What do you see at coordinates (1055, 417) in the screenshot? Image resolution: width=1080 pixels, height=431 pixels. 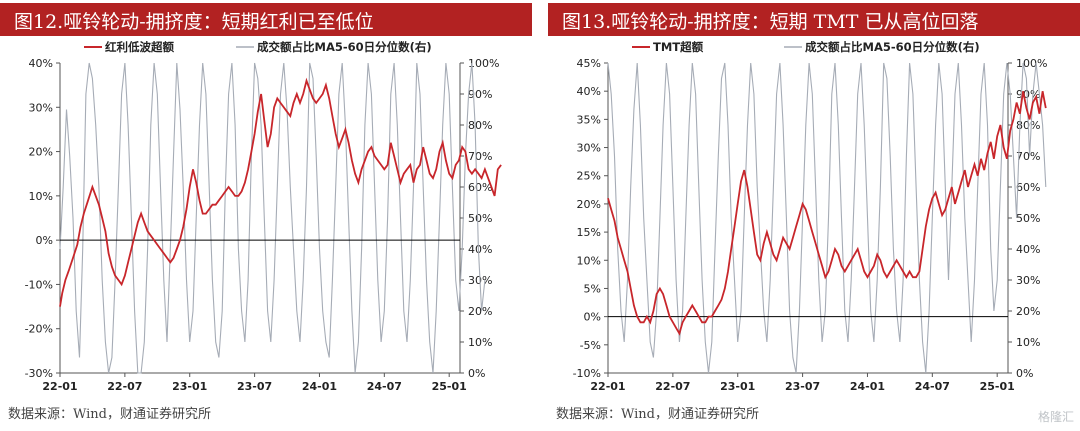 I see `watermark-logo: 格隆汇` at bounding box center [1055, 417].